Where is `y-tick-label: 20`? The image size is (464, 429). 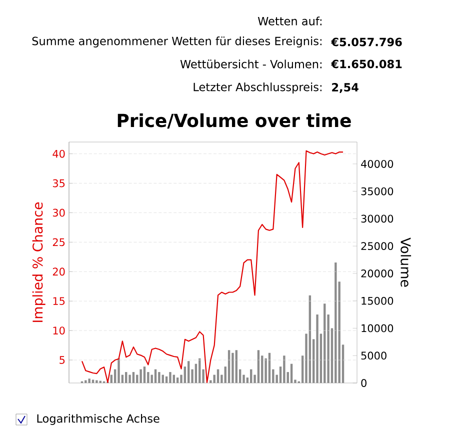 y-tick-label: 20 is located at coordinates (58, 272).